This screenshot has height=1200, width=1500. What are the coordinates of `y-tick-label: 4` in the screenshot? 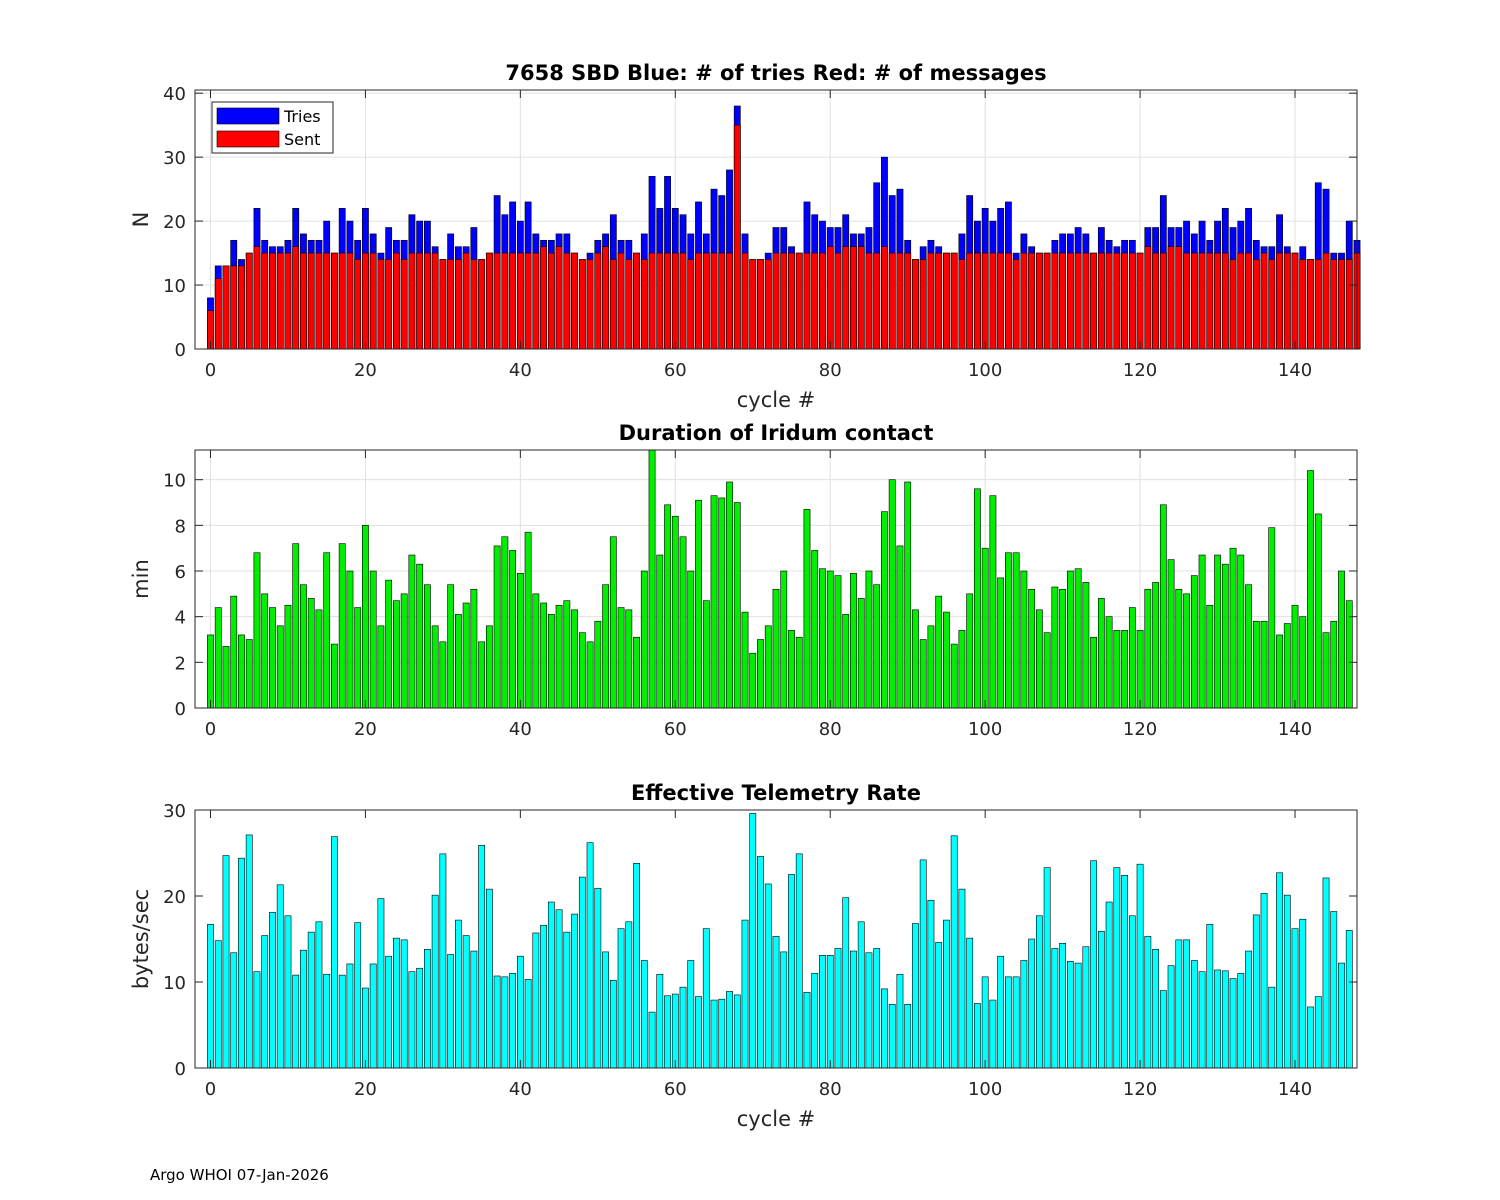 It's located at (180, 618).